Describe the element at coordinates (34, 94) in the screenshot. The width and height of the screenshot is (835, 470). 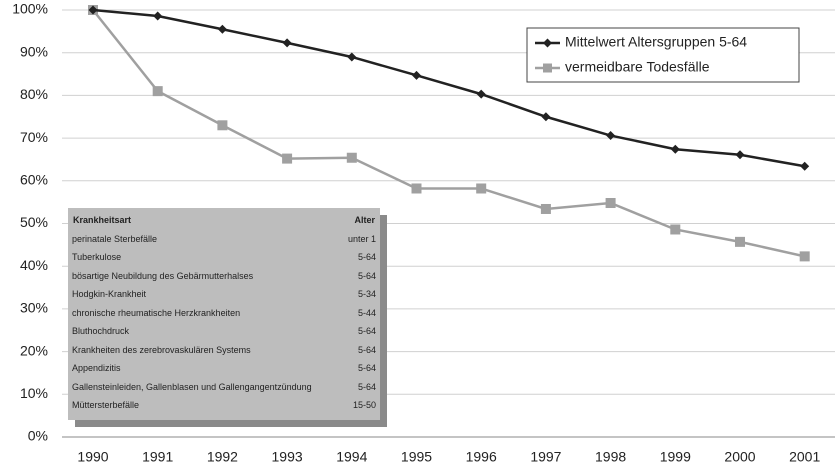
I see `y-tick-label: 80%` at that location.